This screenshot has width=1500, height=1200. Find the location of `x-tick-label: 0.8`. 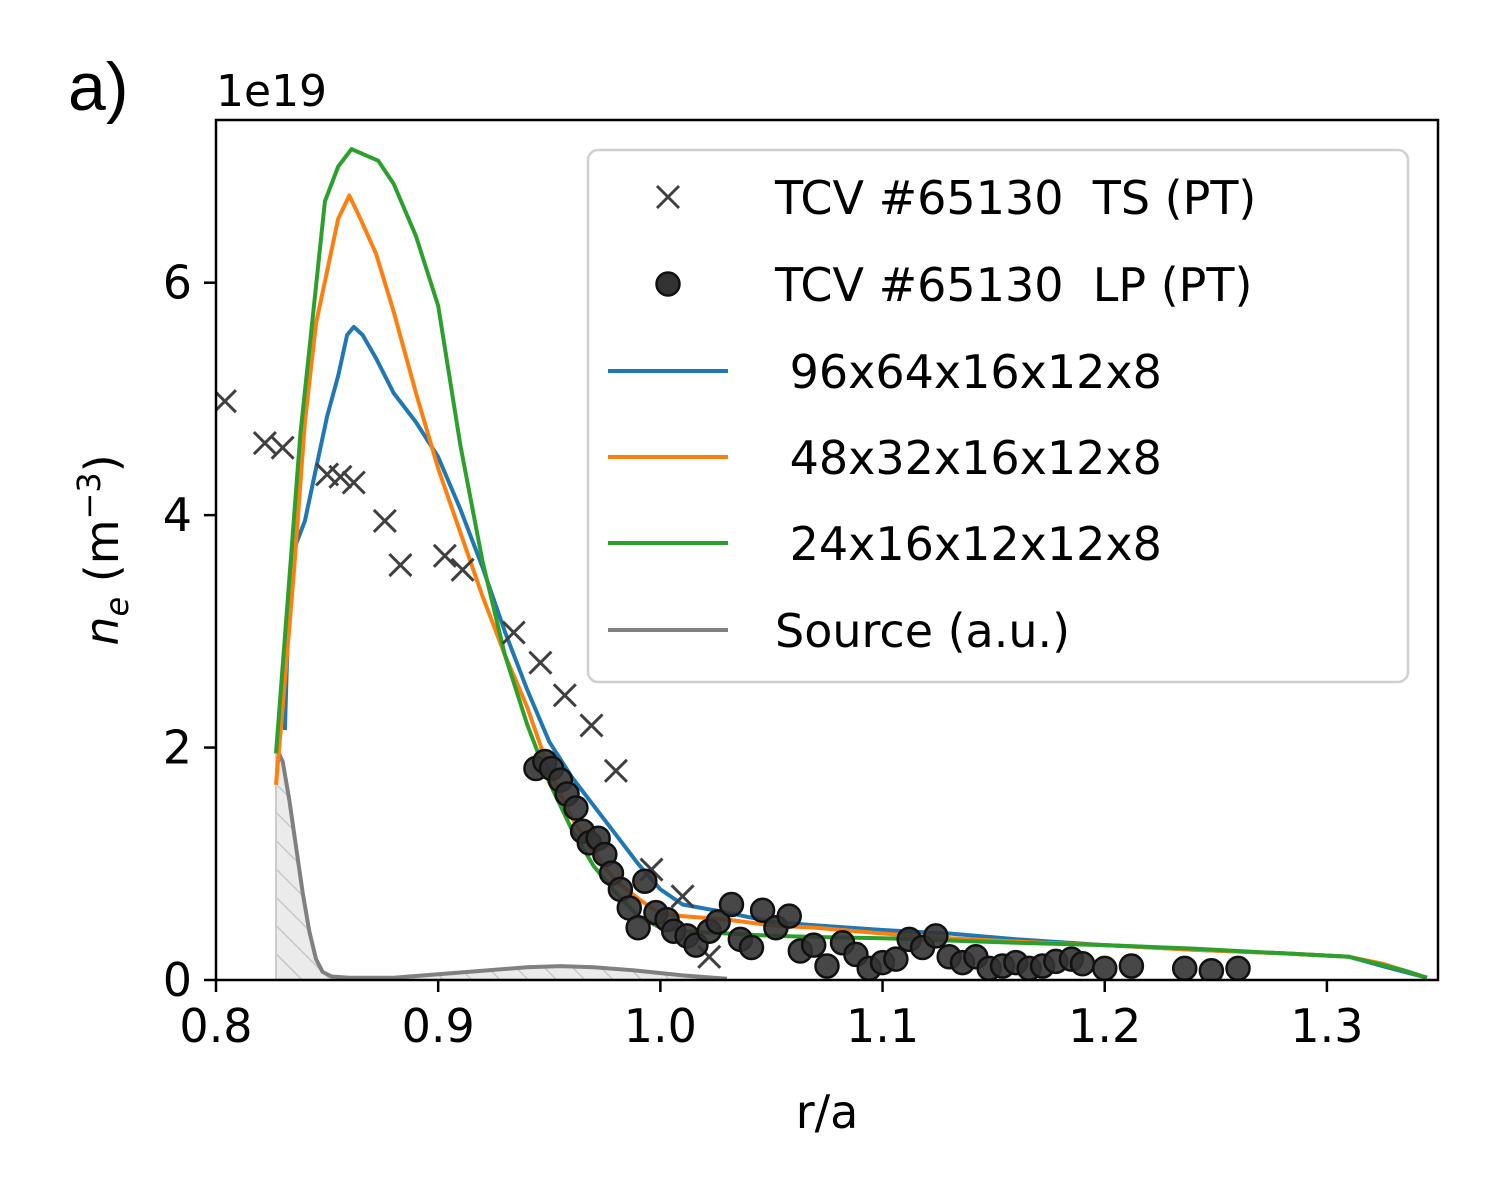

x-tick-label: 0.8 is located at coordinates (215, 1026).